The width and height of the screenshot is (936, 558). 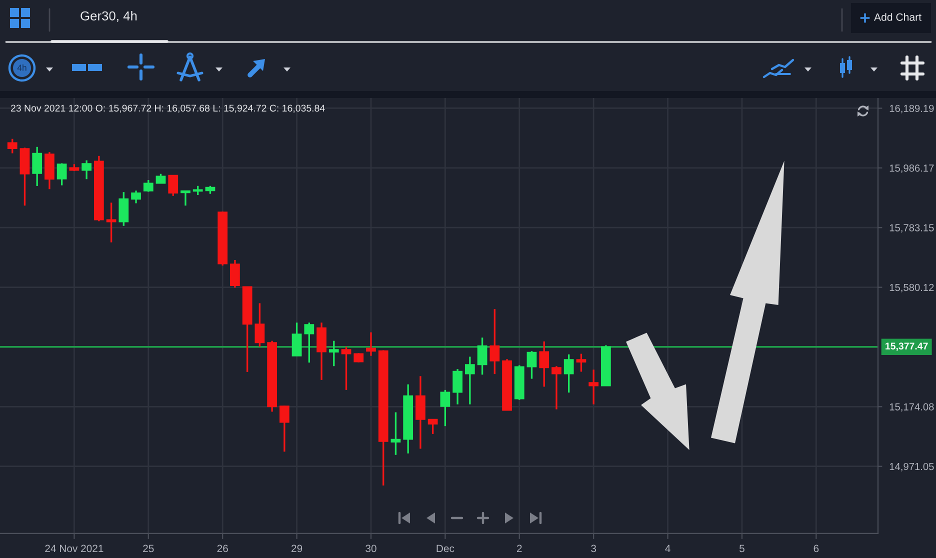 What do you see at coordinates (297, 548) in the screenshot?
I see `x-tick-label: 29` at bounding box center [297, 548].